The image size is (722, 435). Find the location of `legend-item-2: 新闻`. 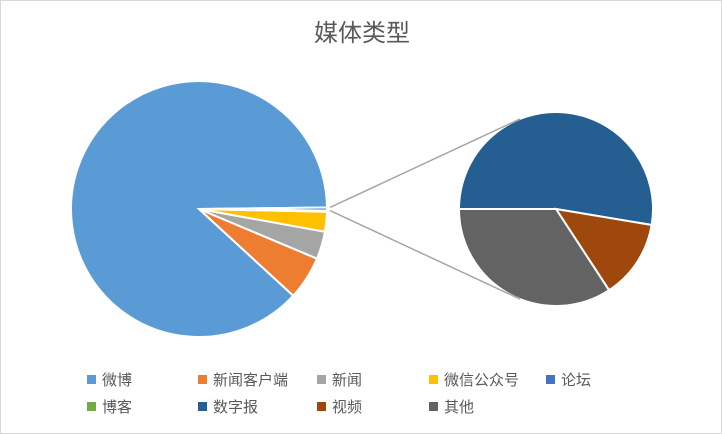

legend-item-2: 新闻 is located at coordinates (339, 379).